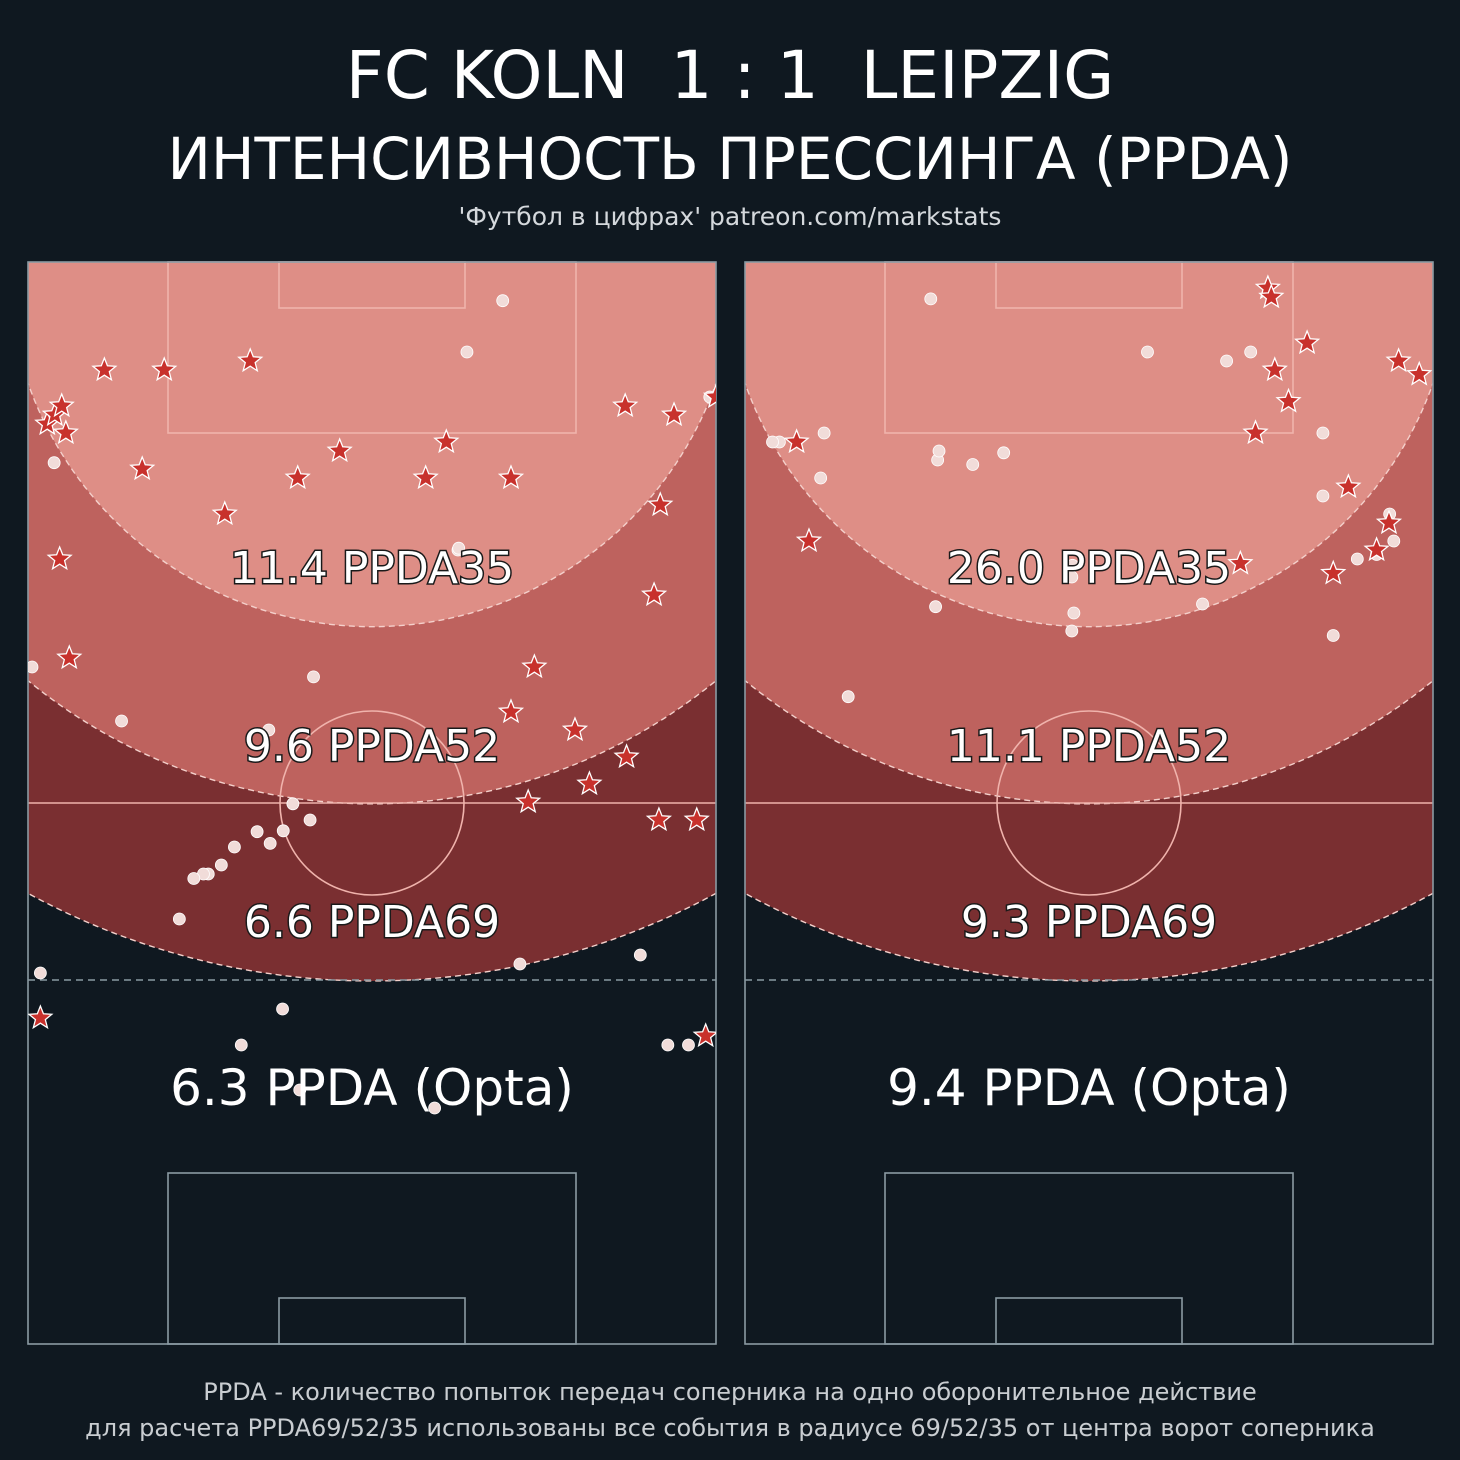  What do you see at coordinates (372, 568) in the screenshot?
I see `zone-label-ppda35: 11.4 PPDA35` at bounding box center [372, 568].